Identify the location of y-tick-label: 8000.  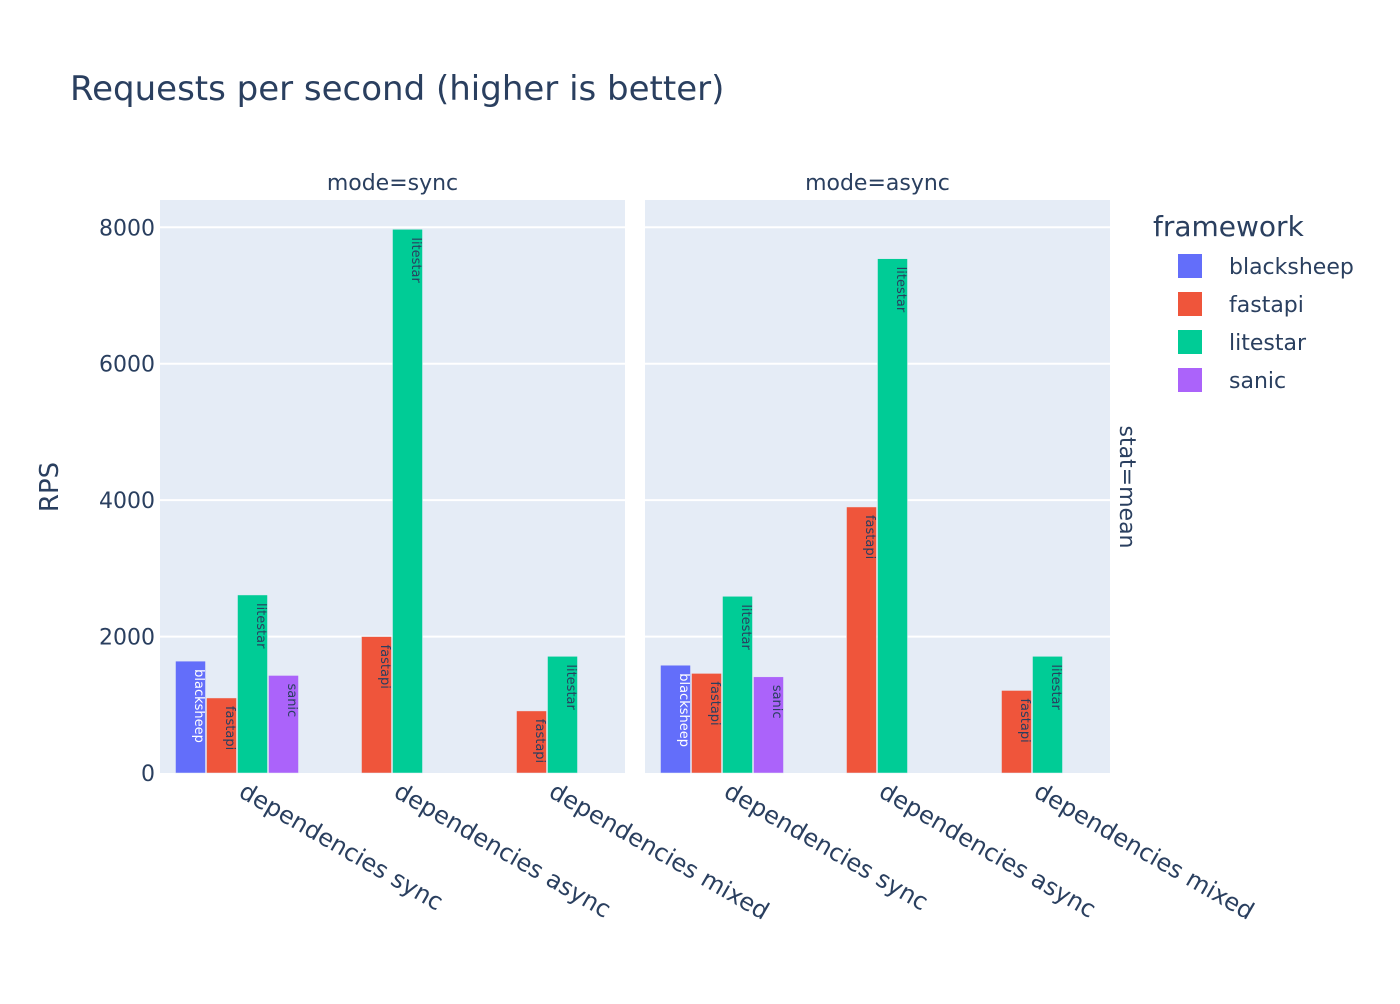
(127, 228).